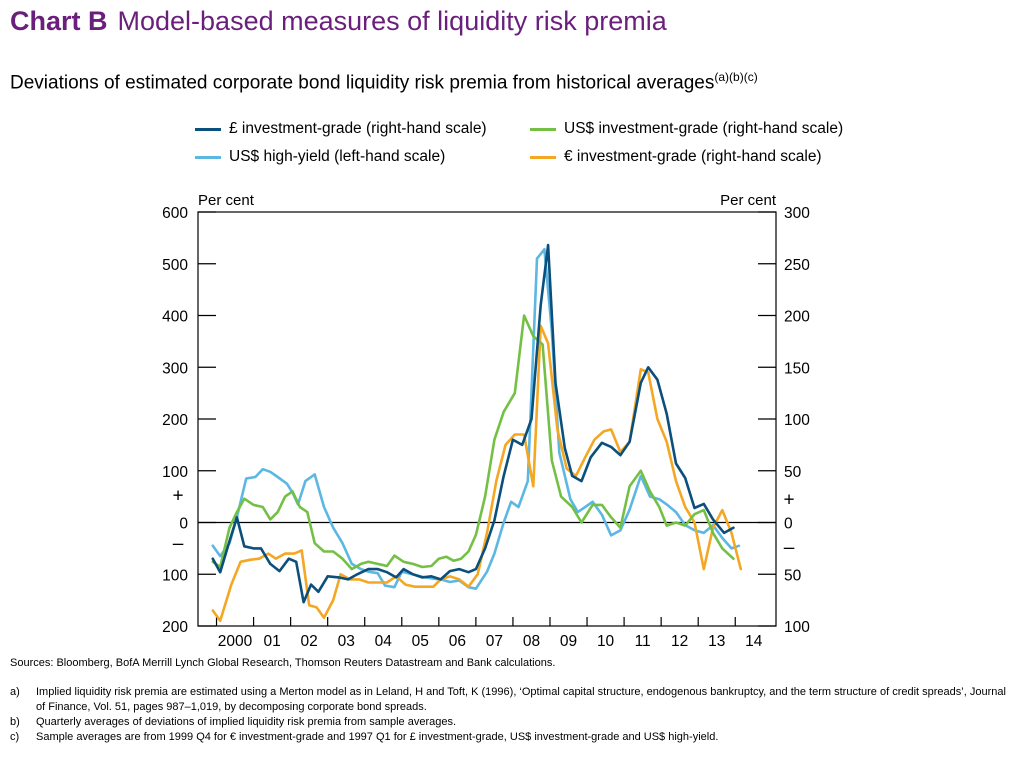  Describe the element at coordinates (358, 128) in the screenshot. I see `legend-label-gbp-ig: £ investment-grade (right-hand scale)` at that location.